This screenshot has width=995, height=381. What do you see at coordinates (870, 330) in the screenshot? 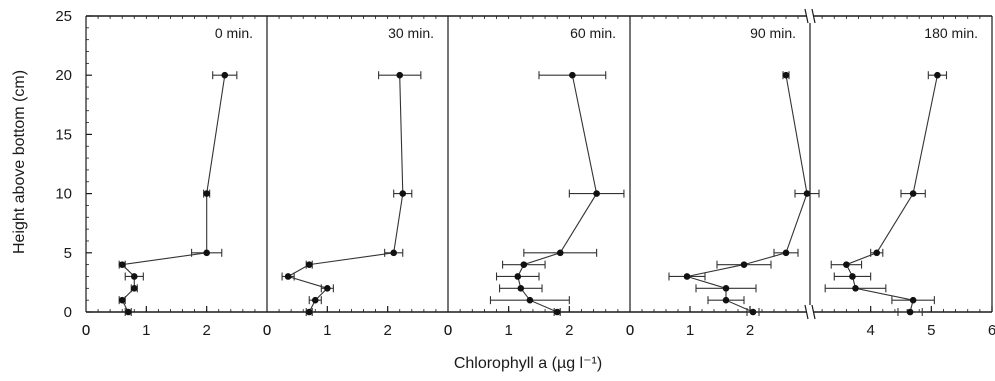
I see `x-tick-label: 4` at bounding box center [870, 330].